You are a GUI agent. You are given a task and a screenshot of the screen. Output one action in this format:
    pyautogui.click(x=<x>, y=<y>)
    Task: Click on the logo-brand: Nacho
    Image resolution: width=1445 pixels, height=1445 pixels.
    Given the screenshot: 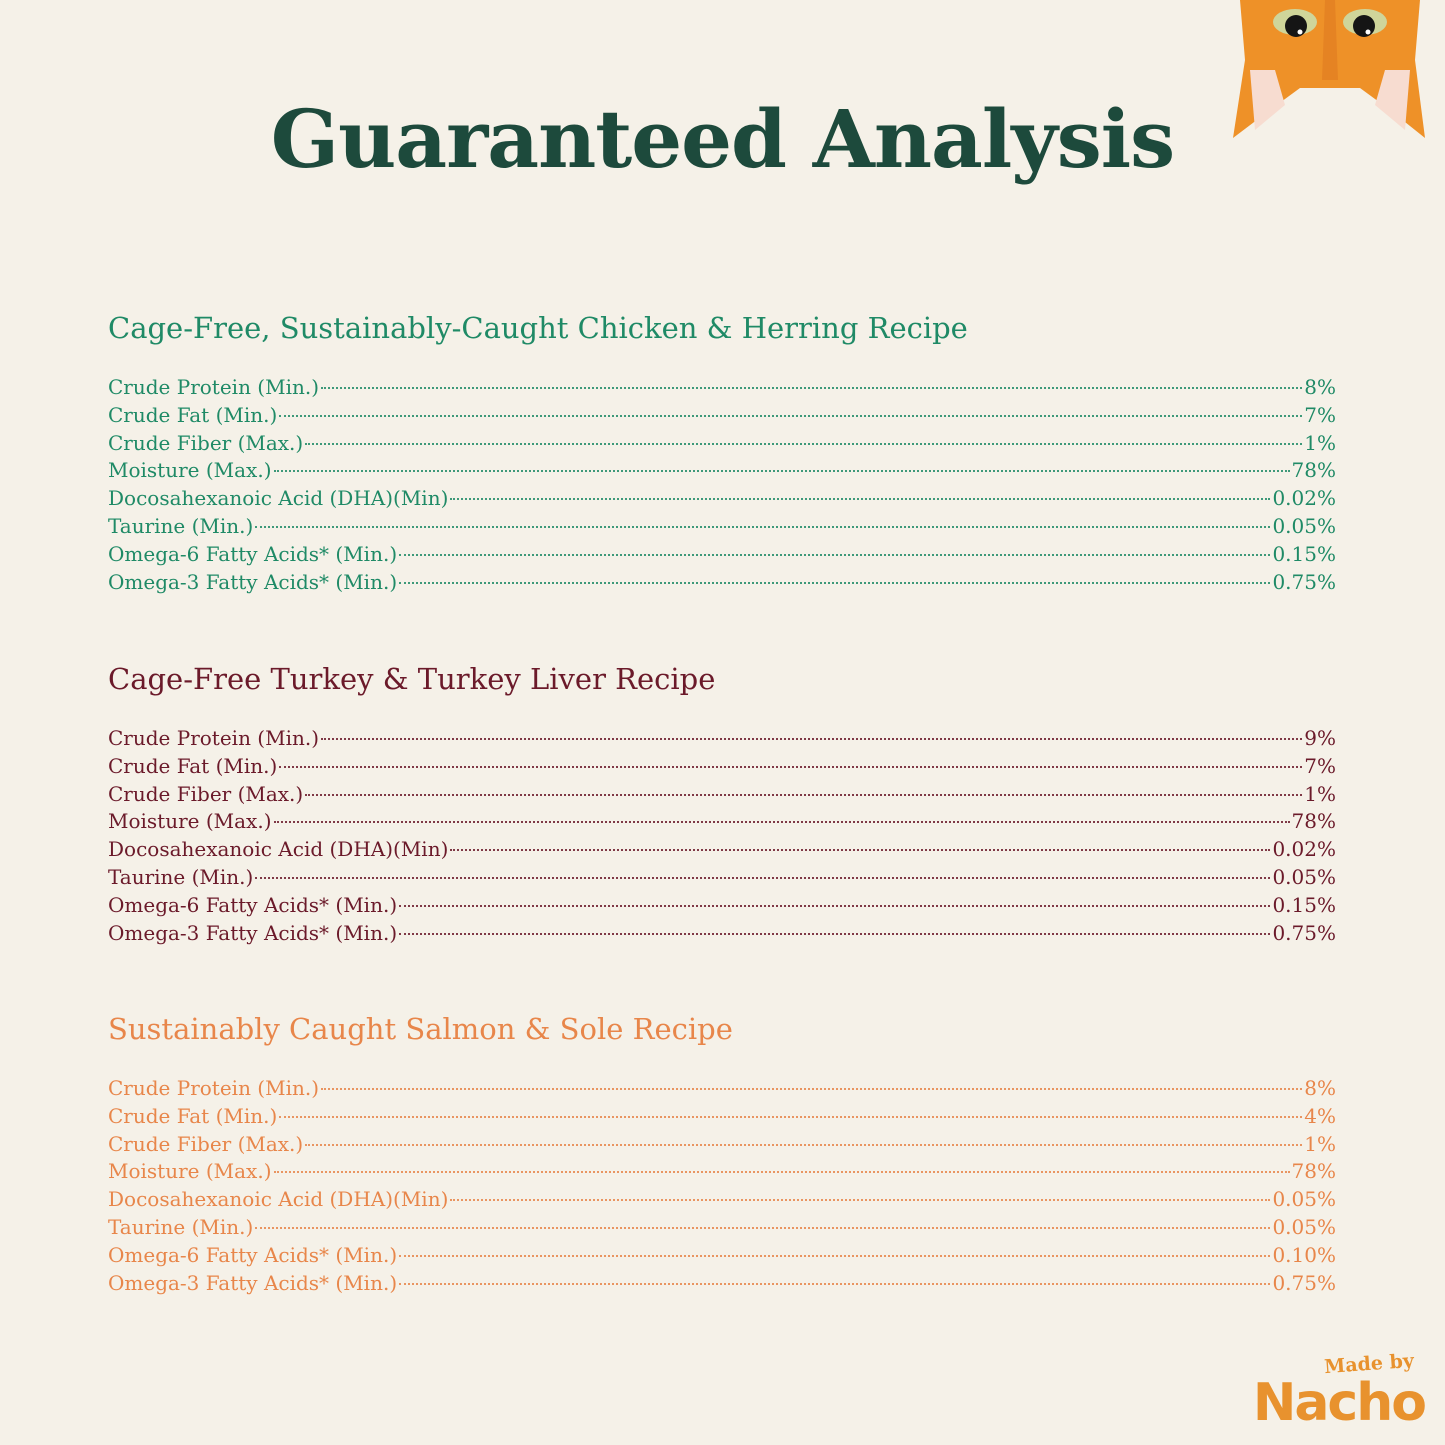 What is the action you would take?
    pyautogui.click(x=1339, y=1403)
    